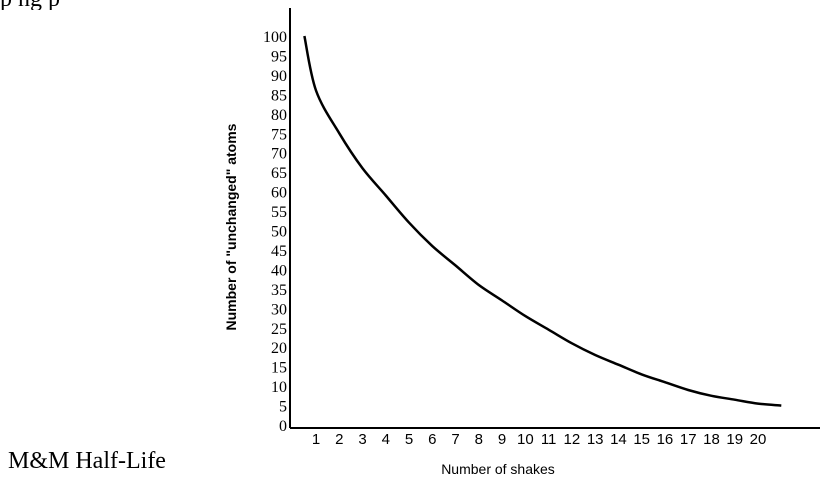  Describe the element at coordinates (87, 461) in the screenshot. I see `chart-caption: M&M Half-Life` at that location.